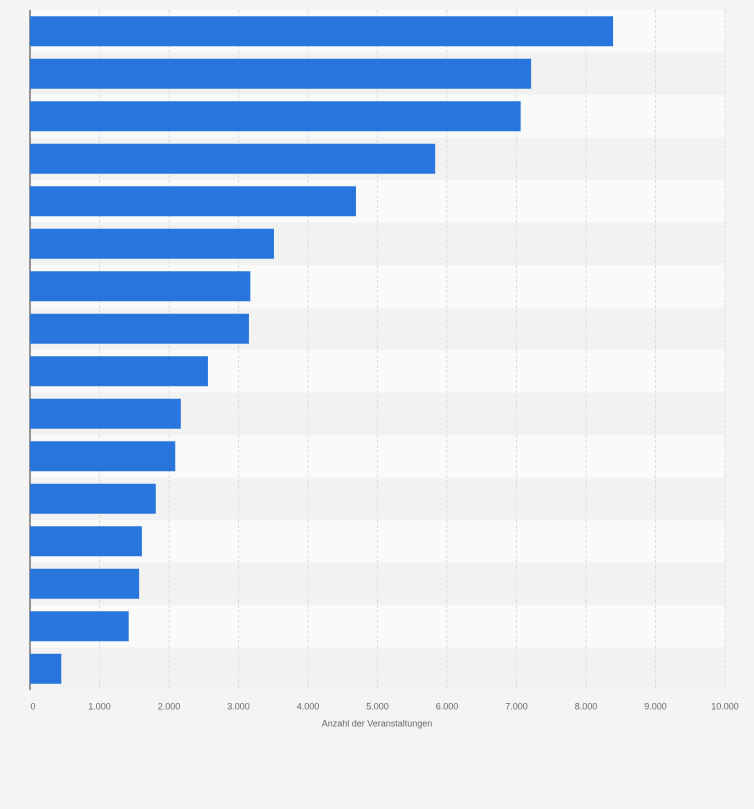 Image resolution: width=754 pixels, height=809 pixels. What do you see at coordinates (377, 723) in the screenshot?
I see `x-axis-label: Anzahl der Veranstaltungen` at bounding box center [377, 723].